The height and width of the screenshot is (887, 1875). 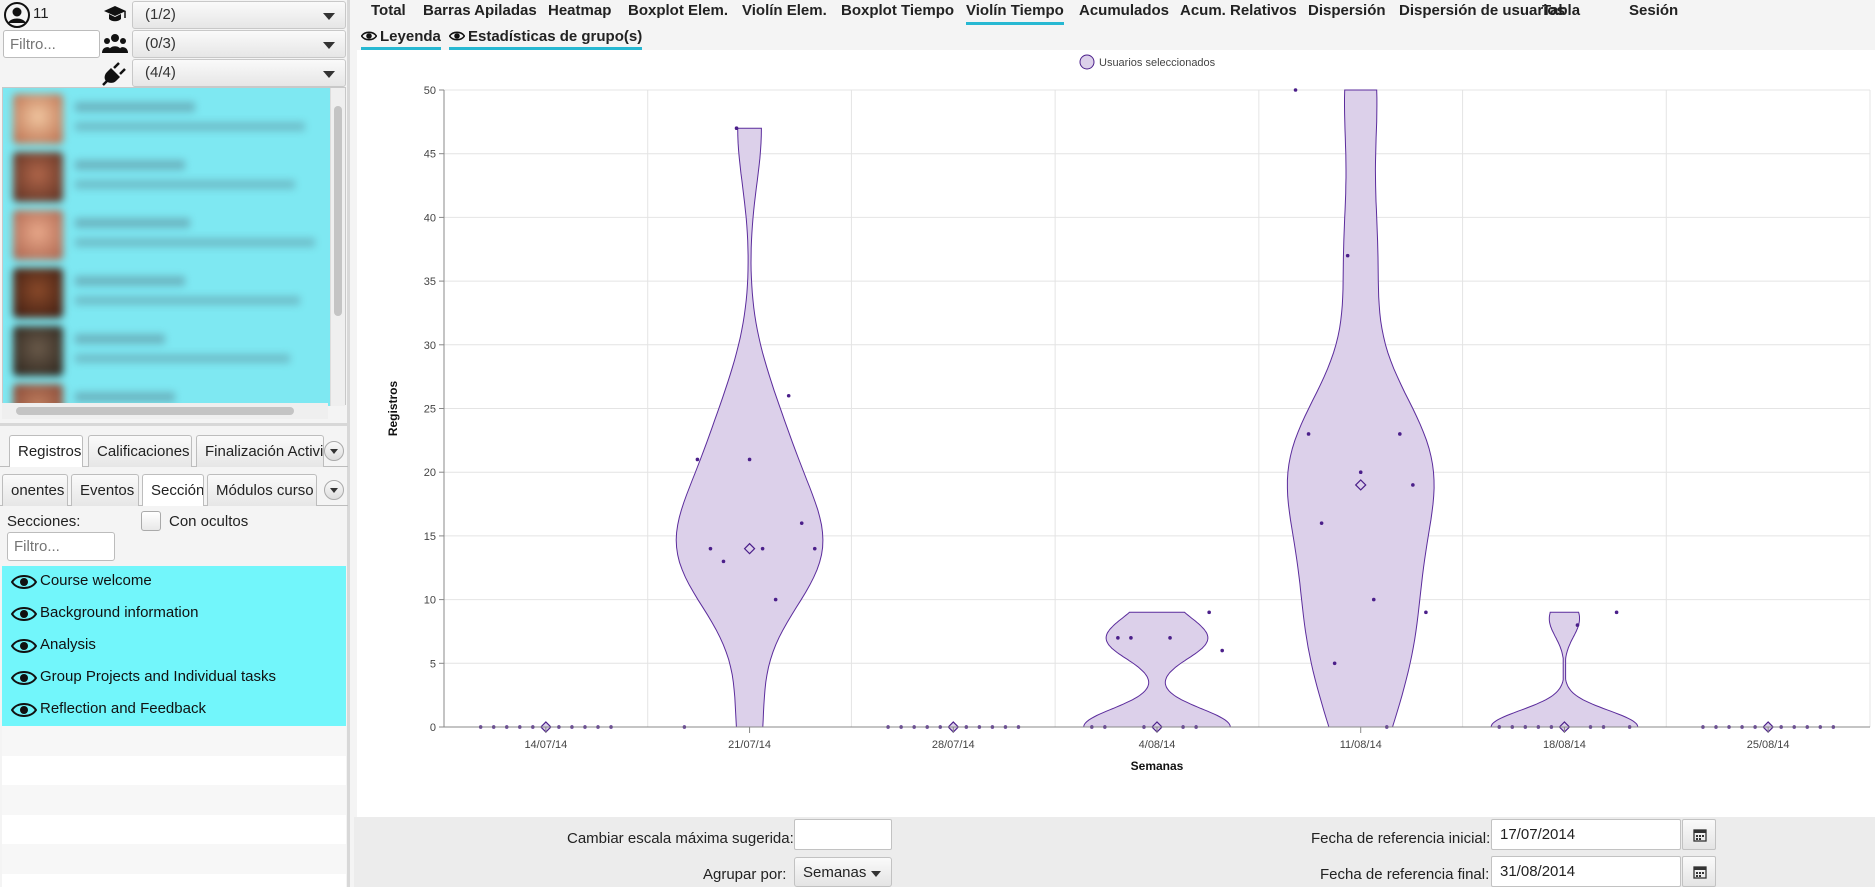 I want to click on tab-heatmap: Heatmap, so click(x=580, y=10).